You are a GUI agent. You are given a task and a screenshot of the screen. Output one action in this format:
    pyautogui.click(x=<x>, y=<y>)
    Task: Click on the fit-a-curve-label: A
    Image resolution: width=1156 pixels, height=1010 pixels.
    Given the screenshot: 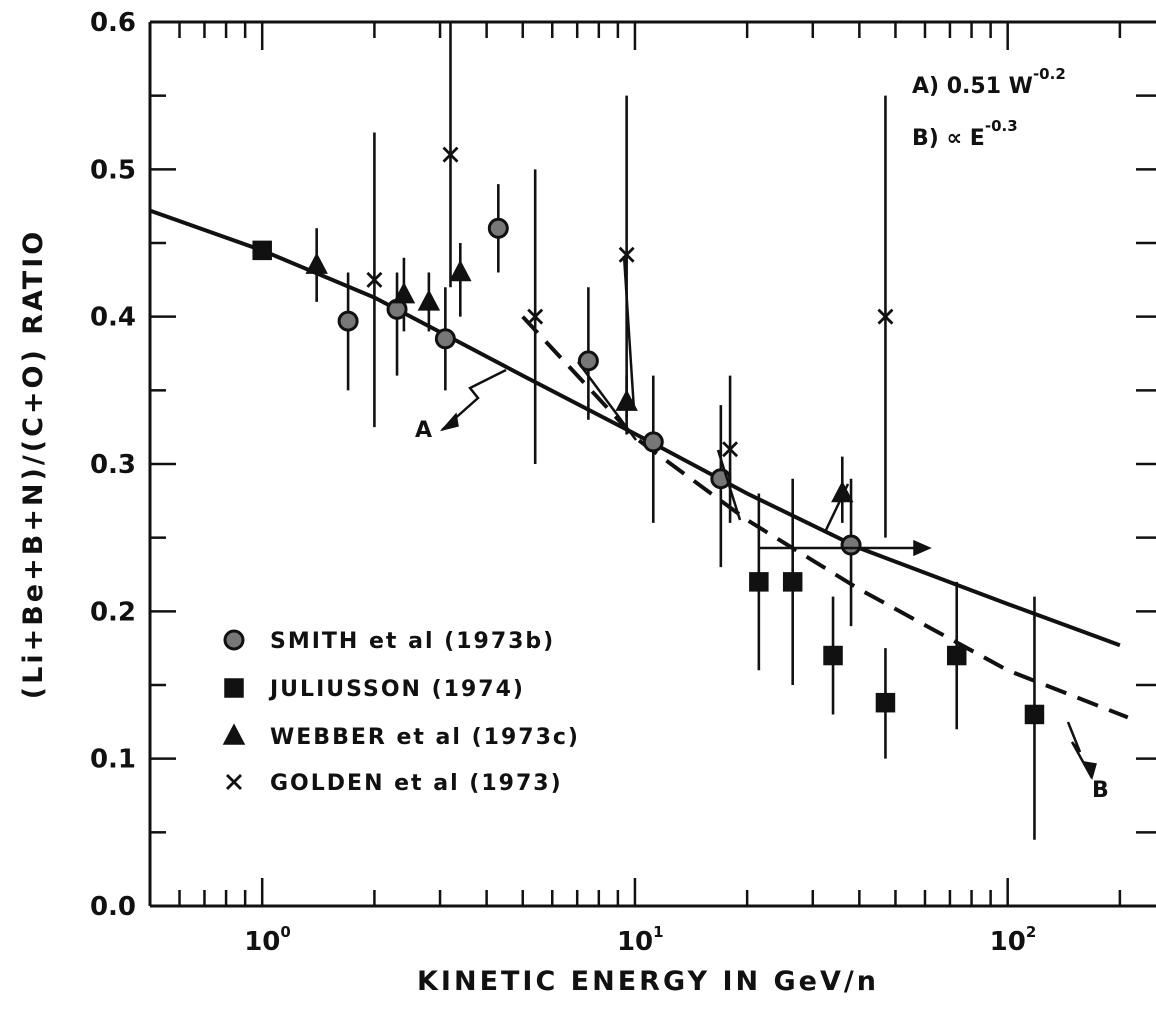 What is the action you would take?
    pyautogui.click(x=423, y=430)
    